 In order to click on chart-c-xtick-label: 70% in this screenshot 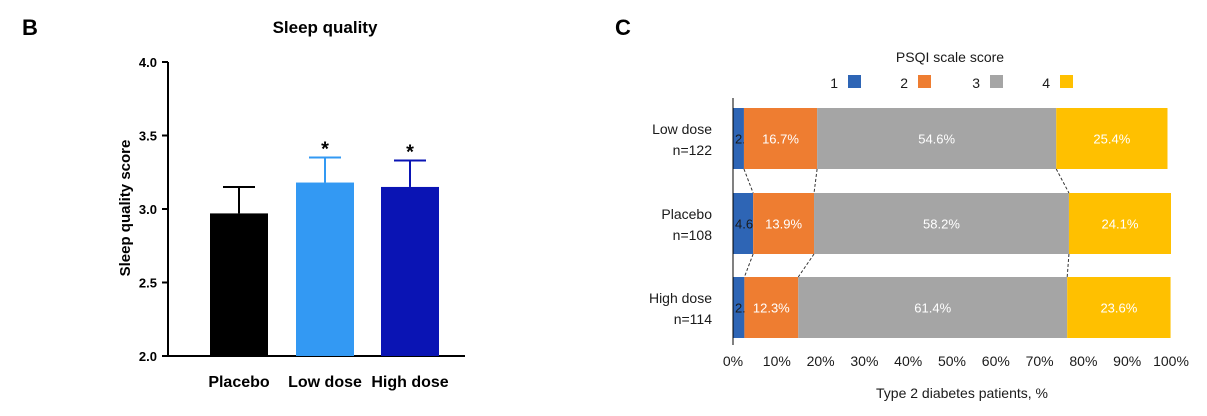, I will do `click(1040, 361)`.